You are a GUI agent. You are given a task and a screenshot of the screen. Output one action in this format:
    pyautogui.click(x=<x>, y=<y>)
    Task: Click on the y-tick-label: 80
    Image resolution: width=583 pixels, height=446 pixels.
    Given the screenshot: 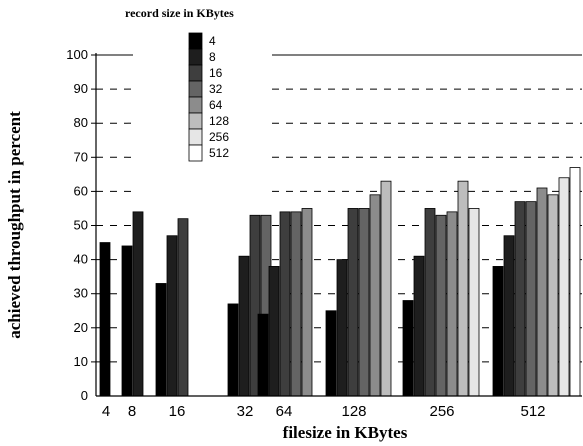 What is the action you would take?
    pyautogui.click(x=81, y=122)
    